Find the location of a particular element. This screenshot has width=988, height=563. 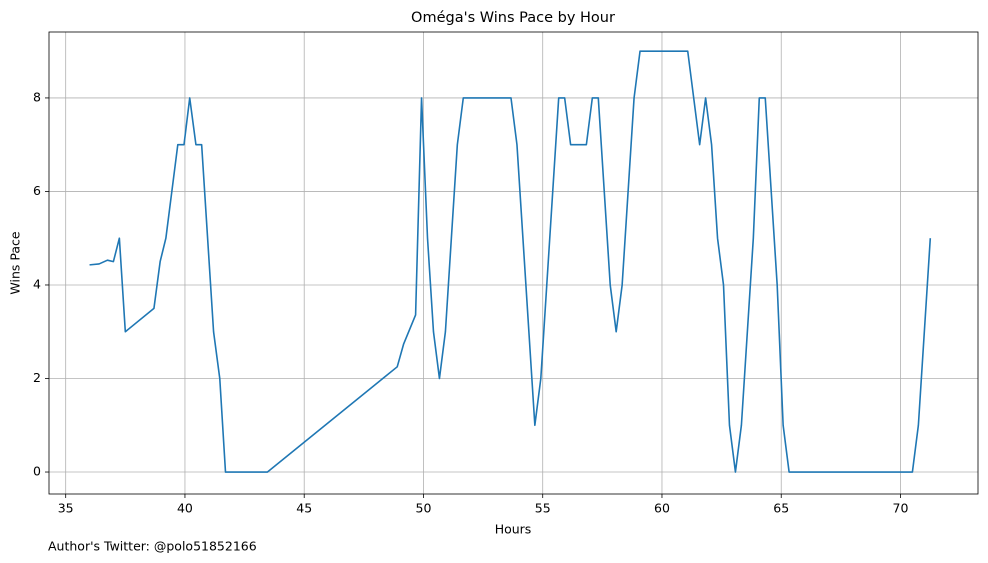

x-tick-label: 40 is located at coordinates (185, 508).